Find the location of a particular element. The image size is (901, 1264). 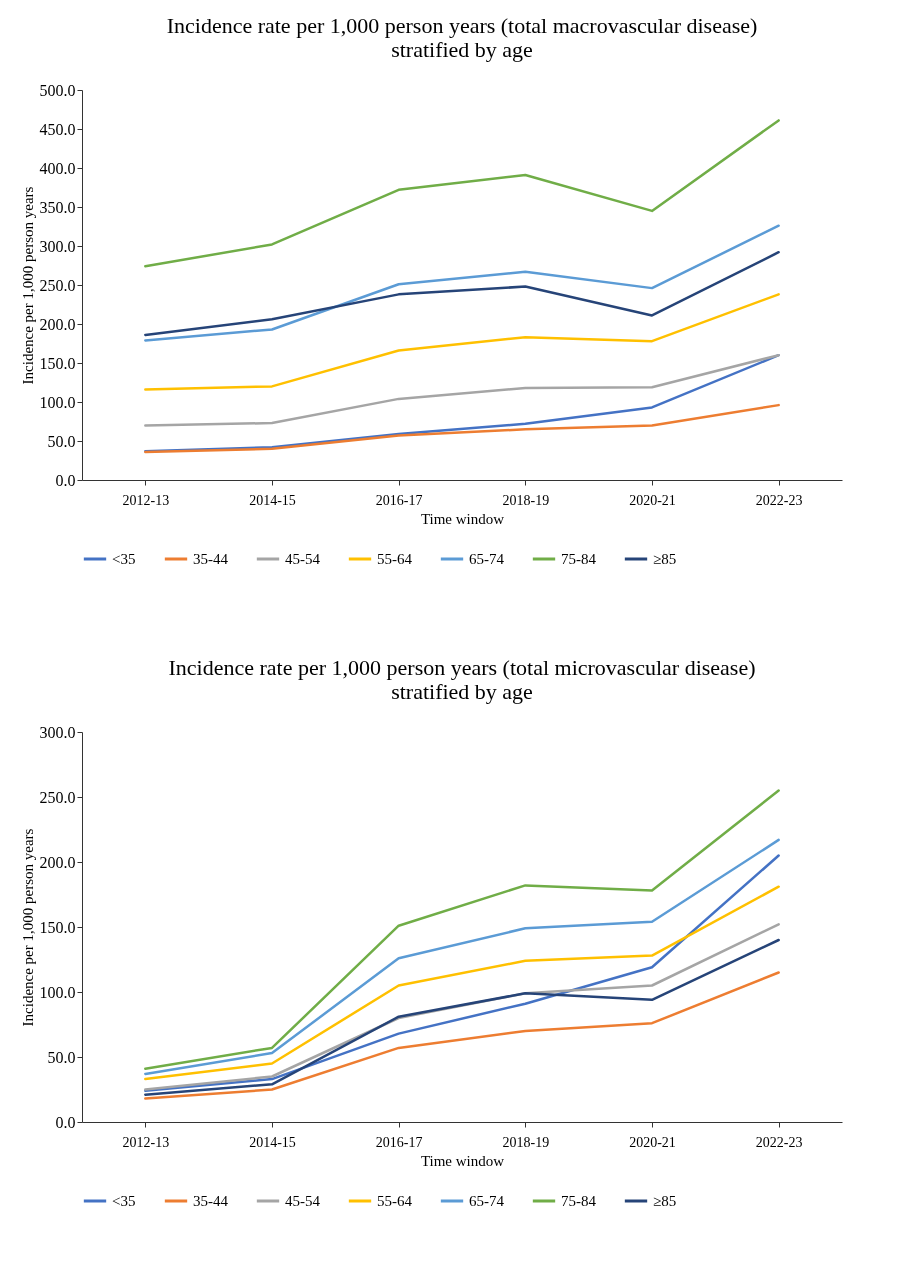

y-tick-label: 400.0 is located at coordinates (57, 168).